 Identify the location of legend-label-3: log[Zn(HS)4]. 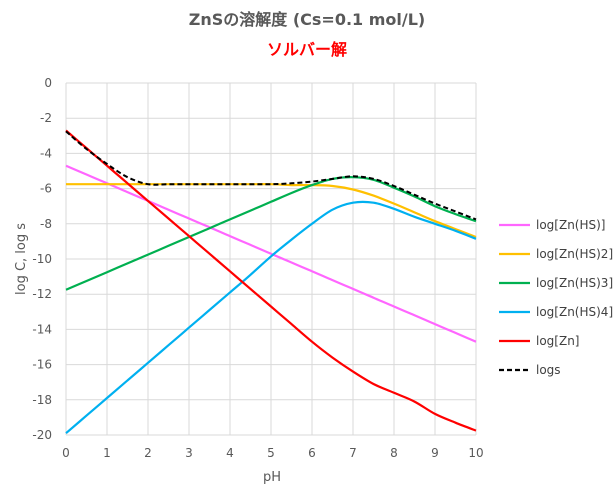
(574, 312).